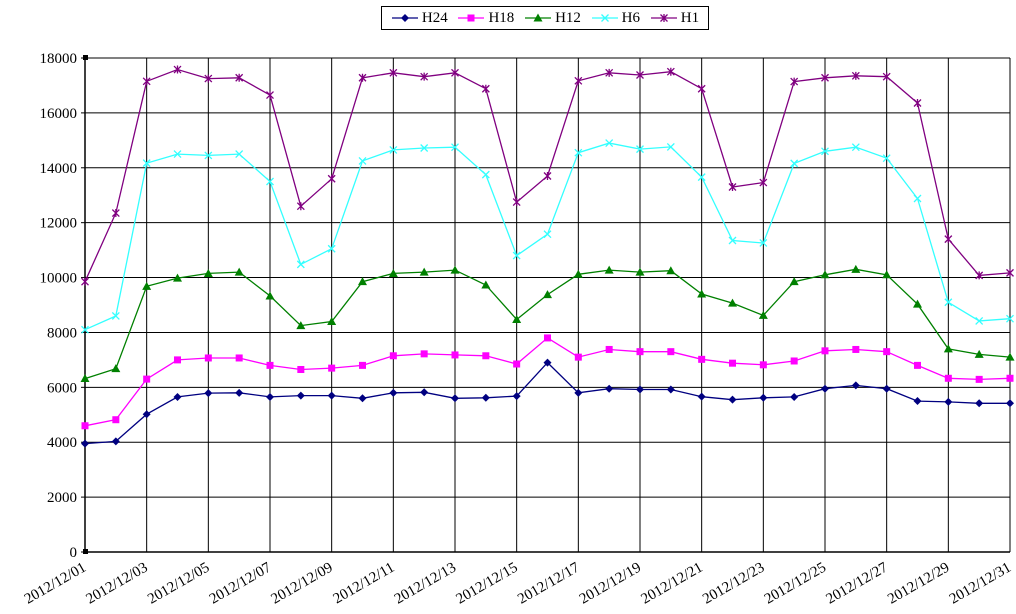 This screenshot has width=1016, height=614. I want to click on y-tick-label: 2000, so click(62, 498).